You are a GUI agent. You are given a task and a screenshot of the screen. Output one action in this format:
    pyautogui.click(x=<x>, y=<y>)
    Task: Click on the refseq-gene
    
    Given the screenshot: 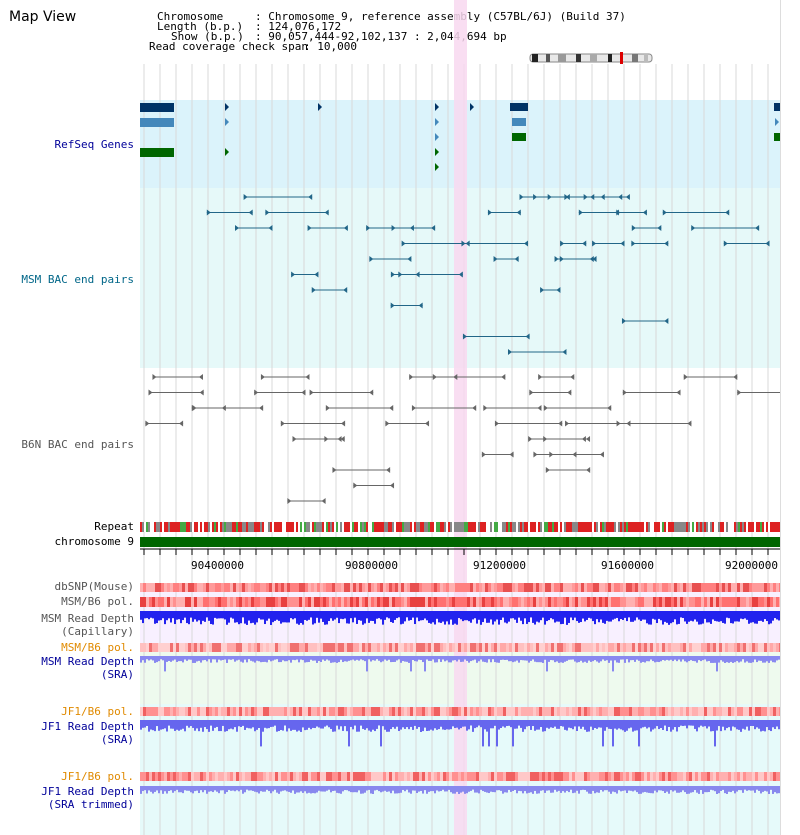 What is the action you would take?
    pyautogui.click(x=777, y=137)
    